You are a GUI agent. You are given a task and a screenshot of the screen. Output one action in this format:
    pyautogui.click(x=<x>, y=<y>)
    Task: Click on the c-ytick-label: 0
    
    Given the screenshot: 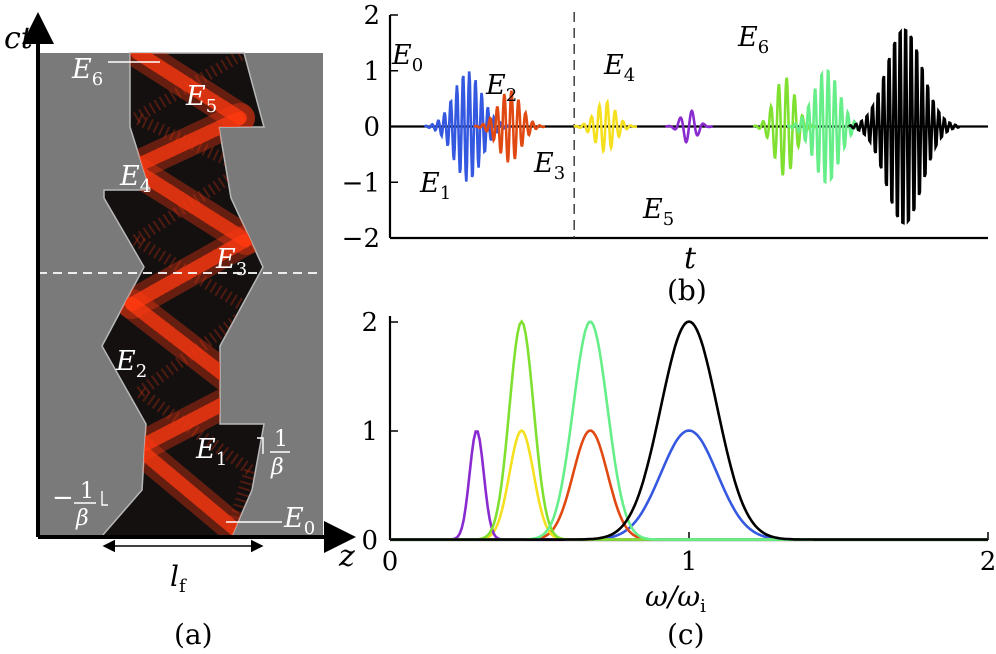 What is the action you would take?
    pyautogui.click(x=369, y=541)
    